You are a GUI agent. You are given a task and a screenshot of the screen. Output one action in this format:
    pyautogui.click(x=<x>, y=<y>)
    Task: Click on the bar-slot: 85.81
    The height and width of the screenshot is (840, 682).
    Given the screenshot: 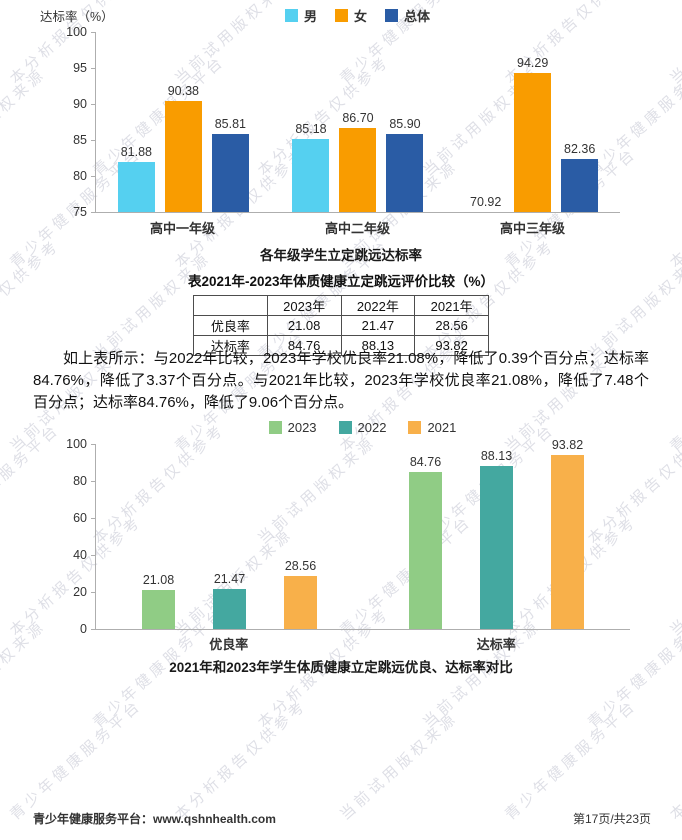 What is the action you would take?
    pyautogui.click(x=230, y=164)
    